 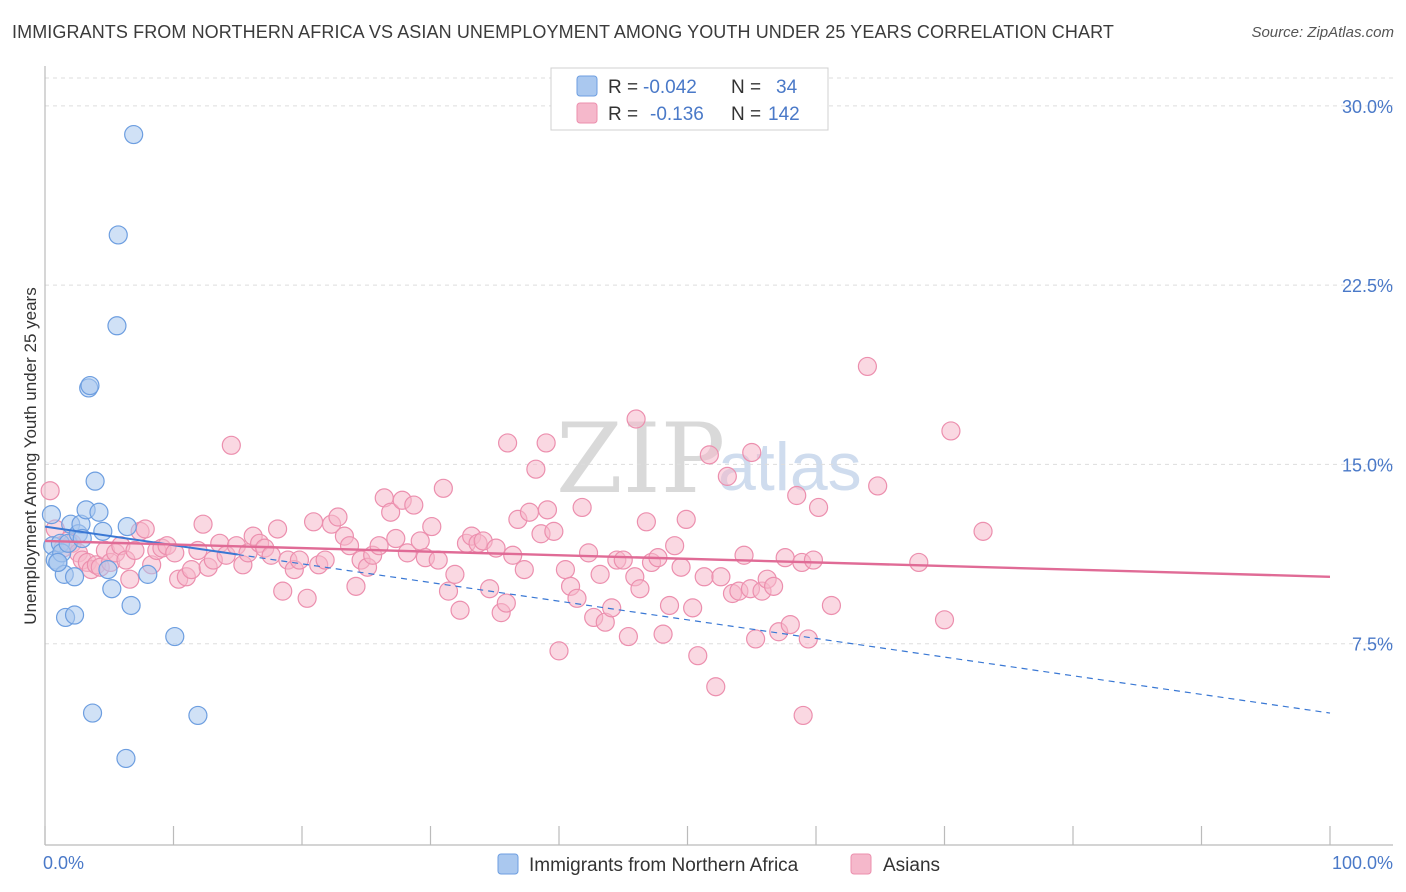 I want to click on bottom-legend-swatch-pink, so click(x=861, y=864).